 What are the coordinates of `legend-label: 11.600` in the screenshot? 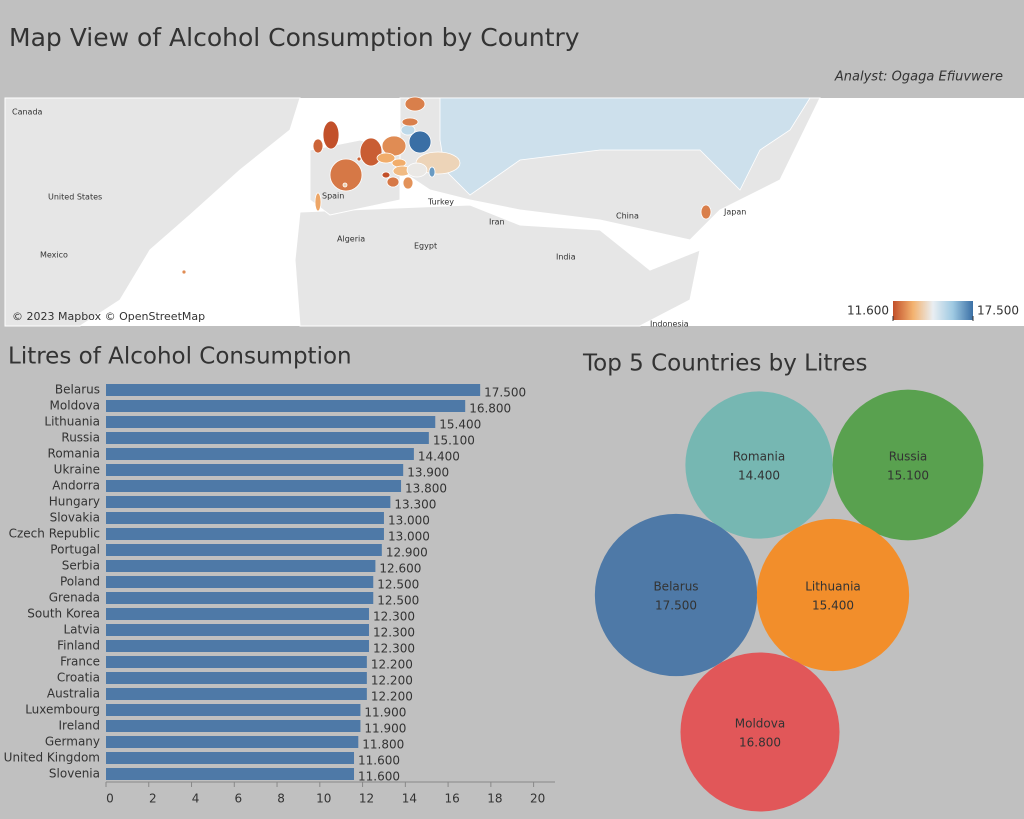 It's located at (868, 311).